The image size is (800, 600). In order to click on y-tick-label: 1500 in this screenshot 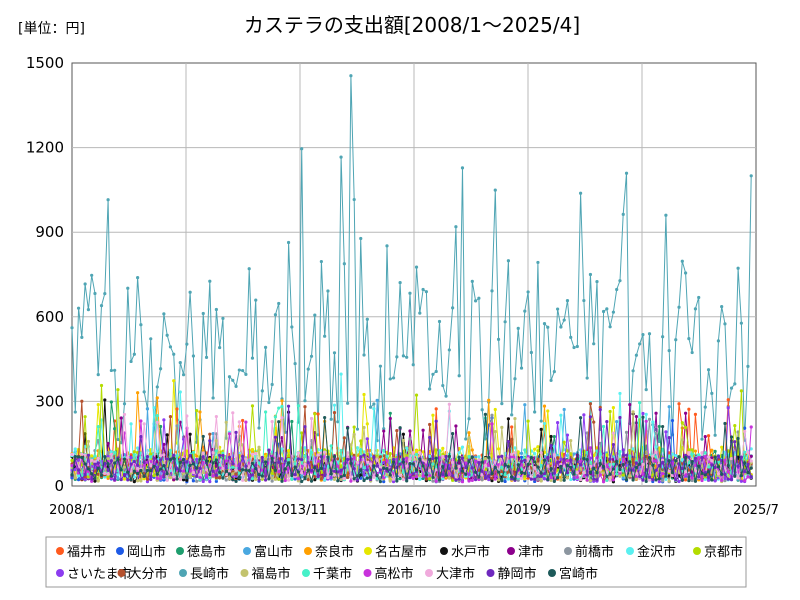, I will do `click(45, 63)`.